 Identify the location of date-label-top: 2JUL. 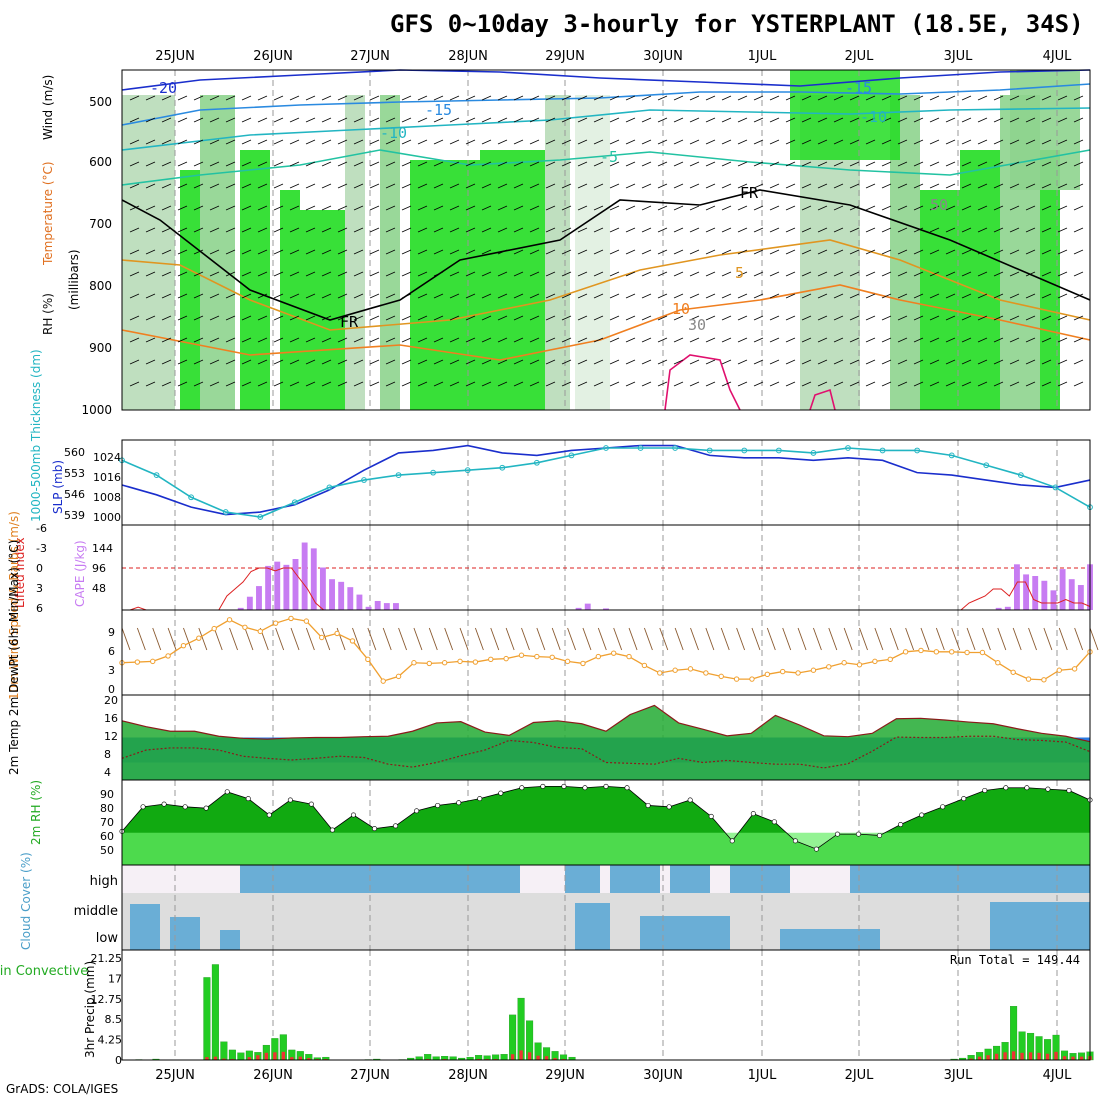
(860, 56).